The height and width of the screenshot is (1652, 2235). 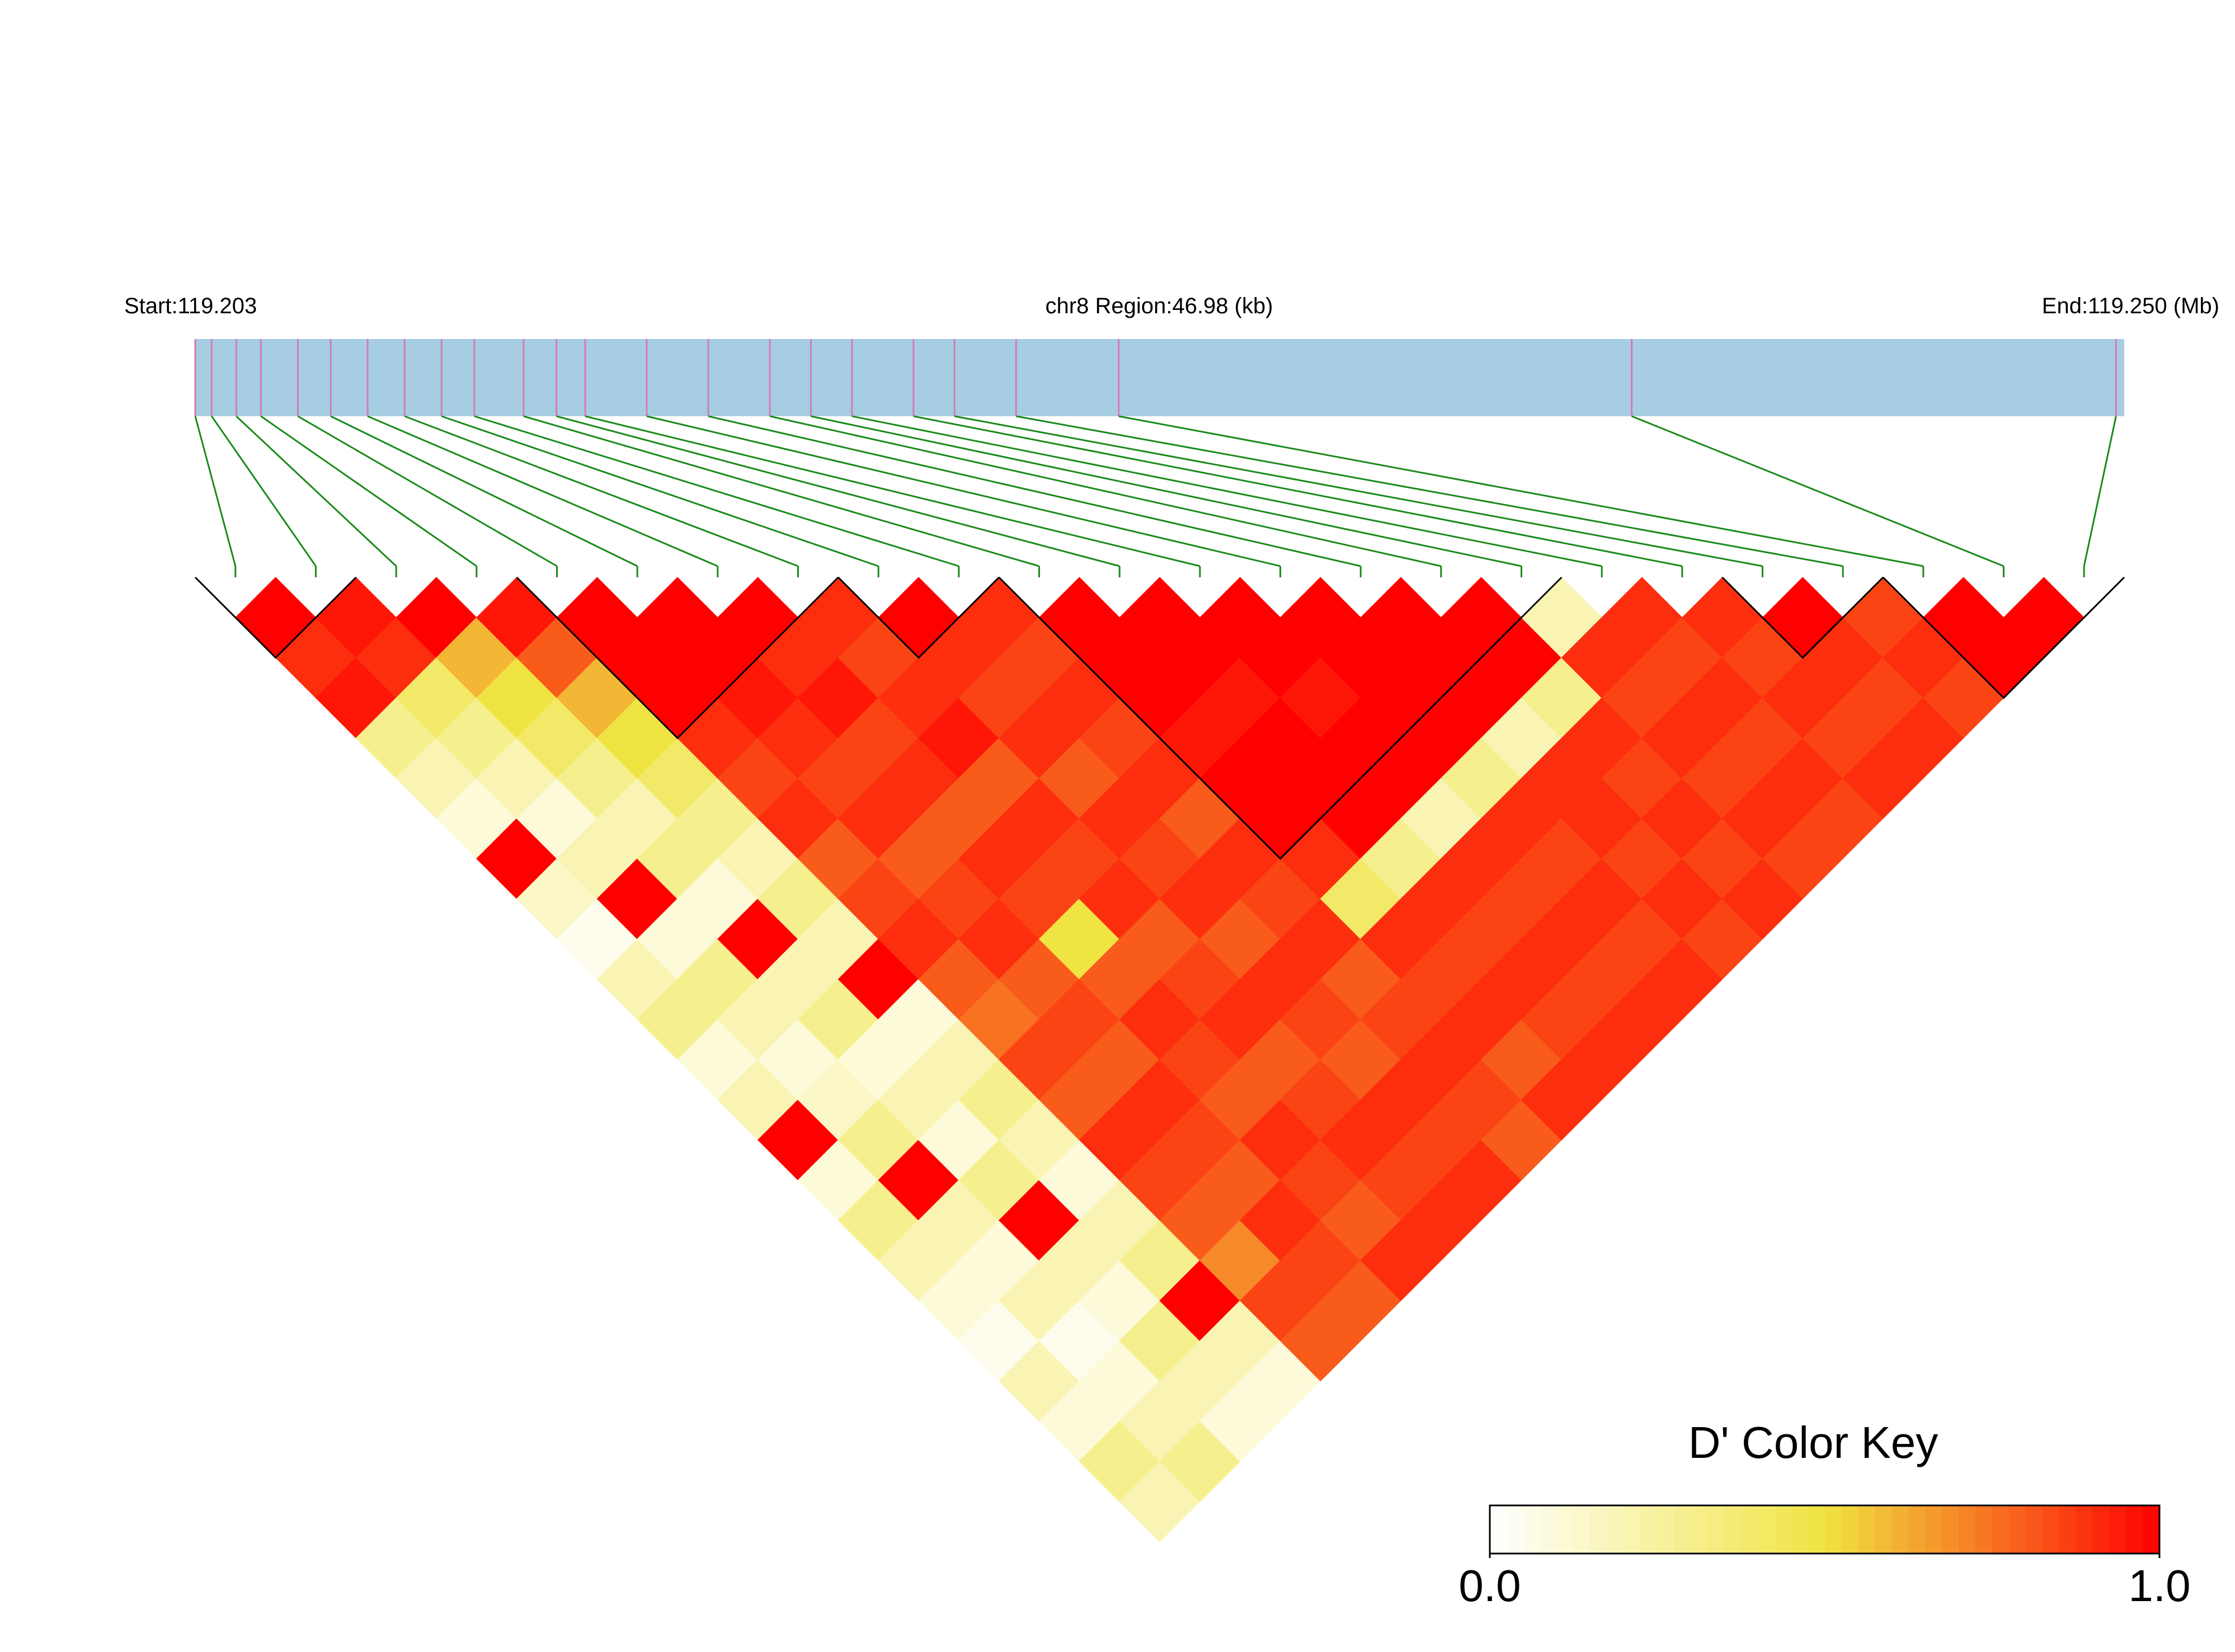 What do you see at coordinates (1159, 306) in the screenshot?
I see `region-label: chr8 Region:46.98 (kb)` at bounding box center [1159, 306].